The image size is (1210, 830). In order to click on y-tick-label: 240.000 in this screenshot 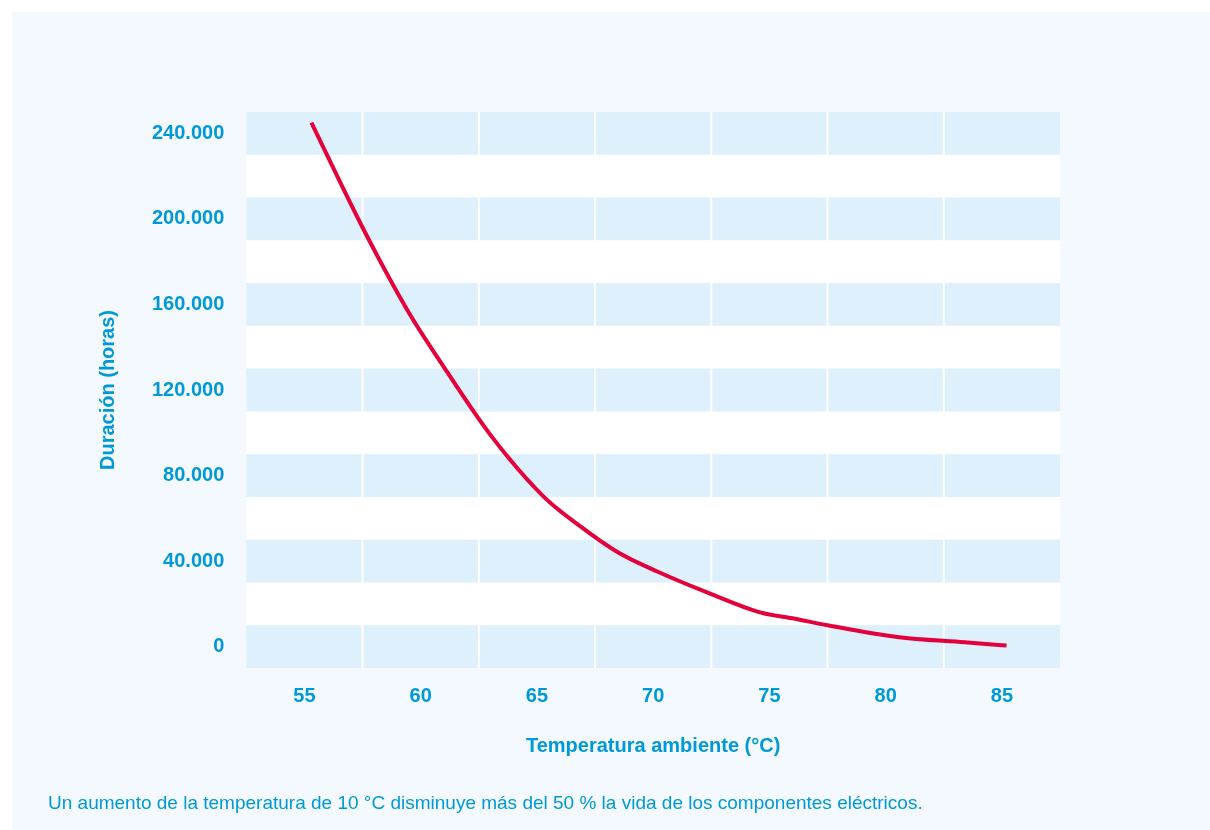, I will do `click(188, 131)`.